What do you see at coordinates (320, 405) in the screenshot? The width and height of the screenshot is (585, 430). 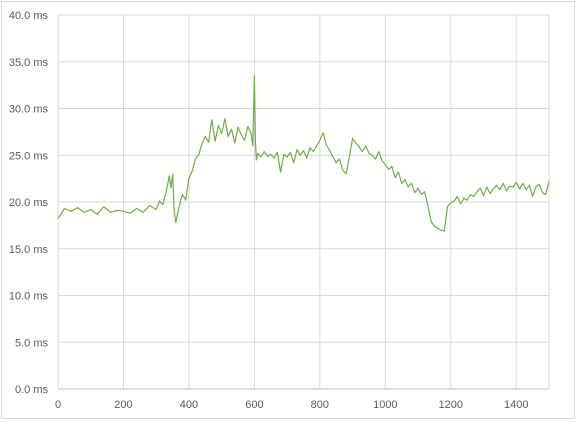 I see `x-tick-label: 800` at bounding box center [320, 405].